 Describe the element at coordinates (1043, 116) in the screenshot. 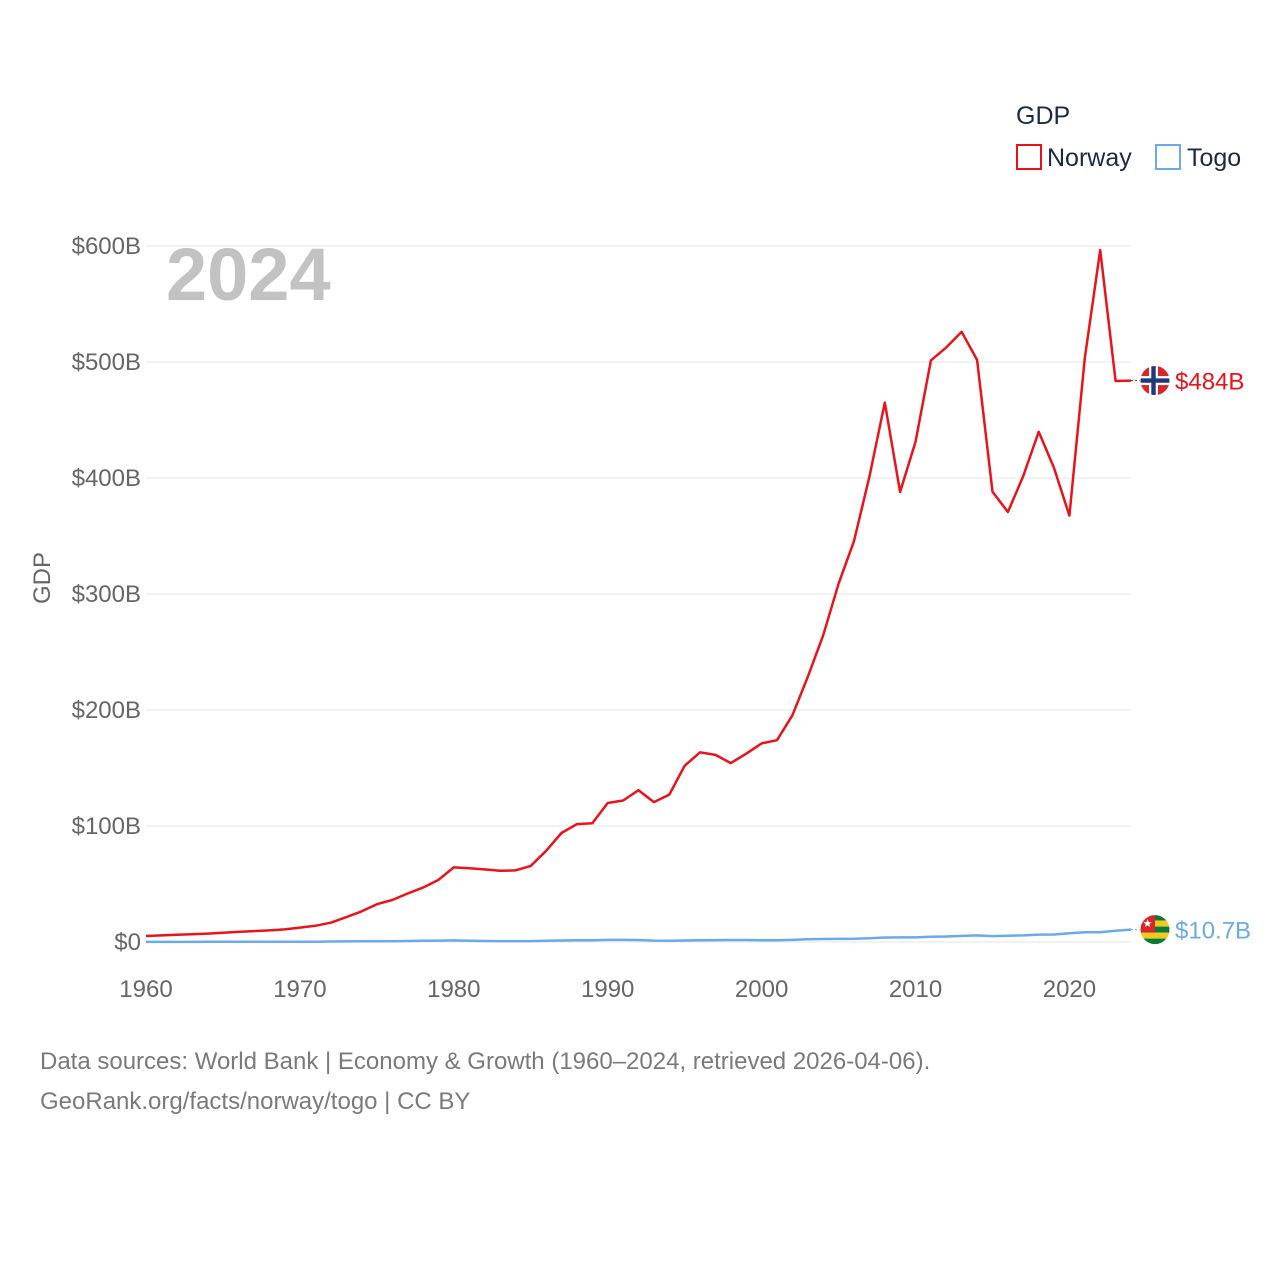

I see `legend-title: GDP` at that location.